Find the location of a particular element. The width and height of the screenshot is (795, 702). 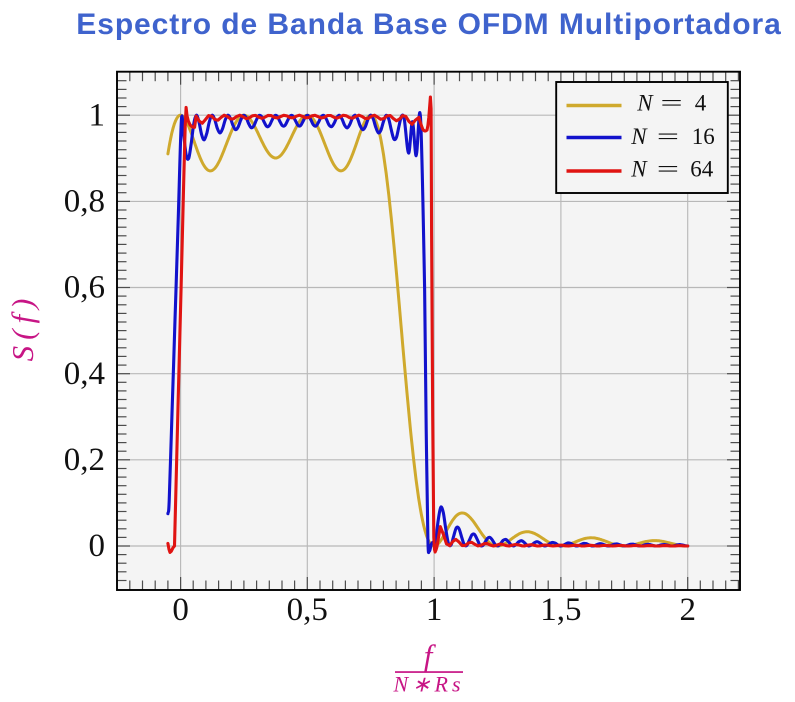

svg-text: 0,2 is located at coordinates (84, 460).